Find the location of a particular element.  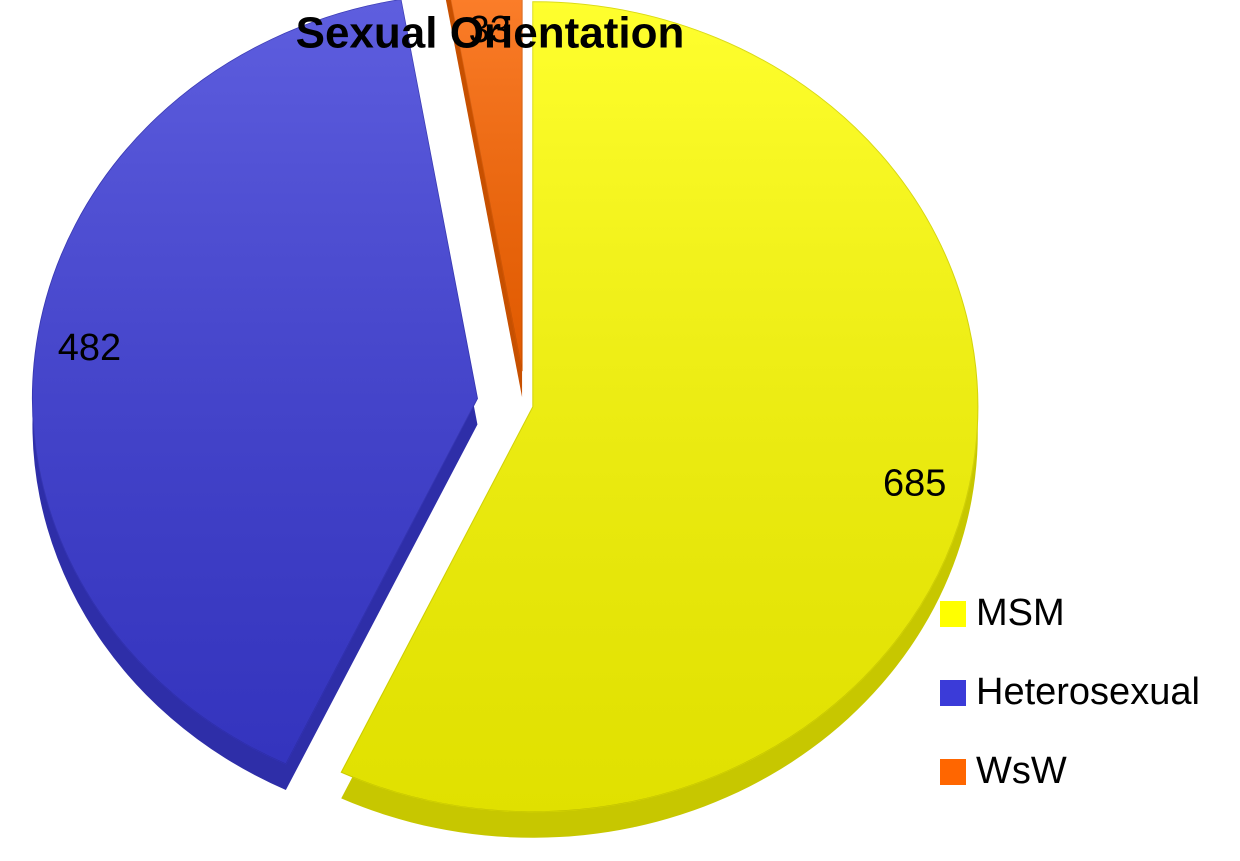

data-label: 33 is located at coordinates (490, 30).